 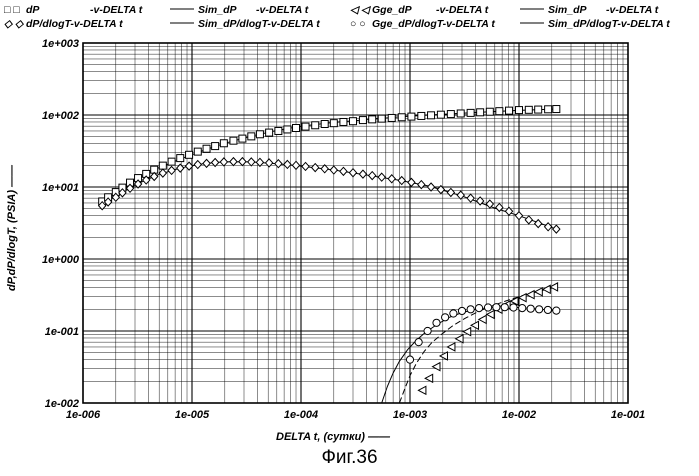 I want to click on simulated-curve-dashed, so click(x=477, y=345).